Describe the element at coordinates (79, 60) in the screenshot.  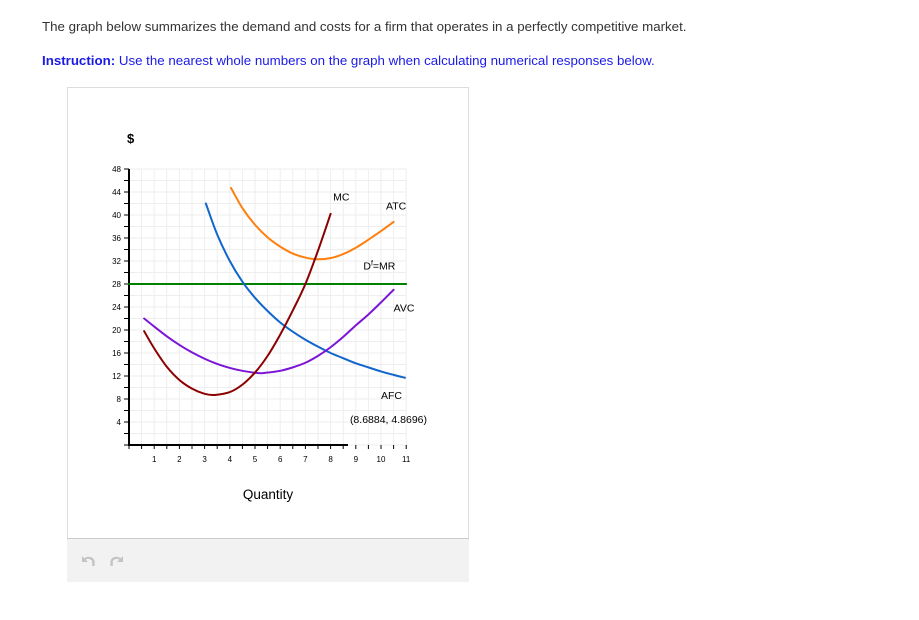
I see `instruction-label: Instruction:` at that location.